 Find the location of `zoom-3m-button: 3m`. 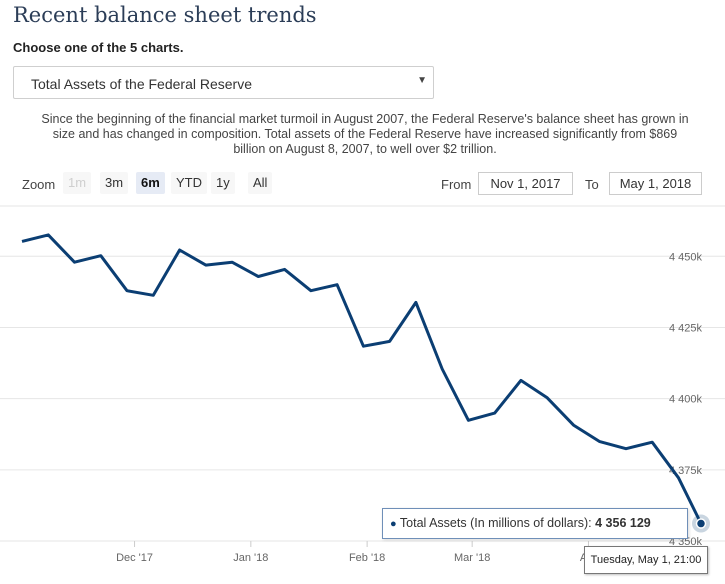

zoom-3m-button: 3m is located at coordinates (114, 183).